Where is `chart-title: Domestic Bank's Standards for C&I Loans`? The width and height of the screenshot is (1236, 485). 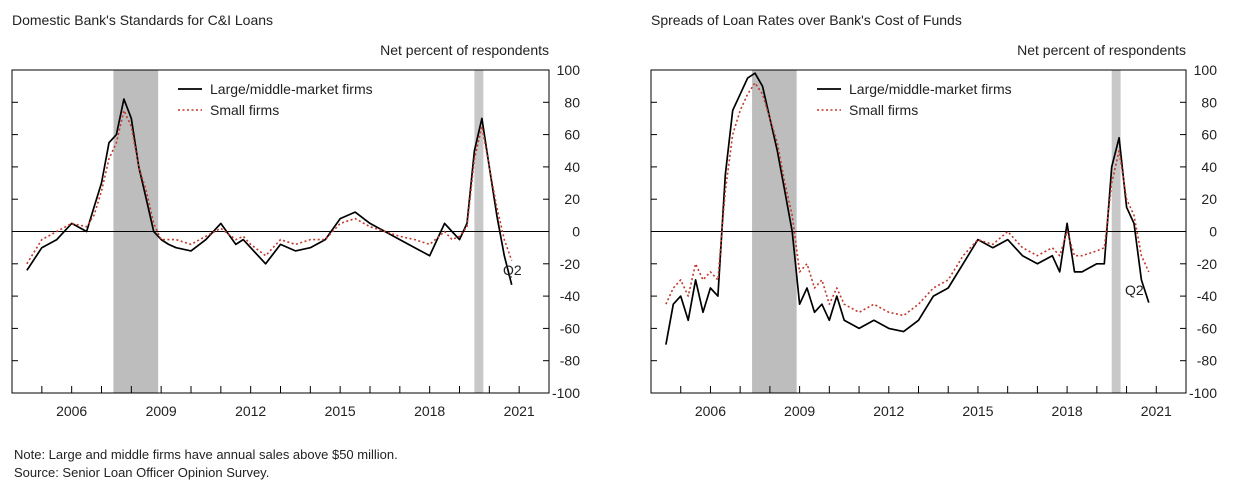
chart-title: Domestic Bank's Standards for C&I Loans is located at coordinates (142, 20).